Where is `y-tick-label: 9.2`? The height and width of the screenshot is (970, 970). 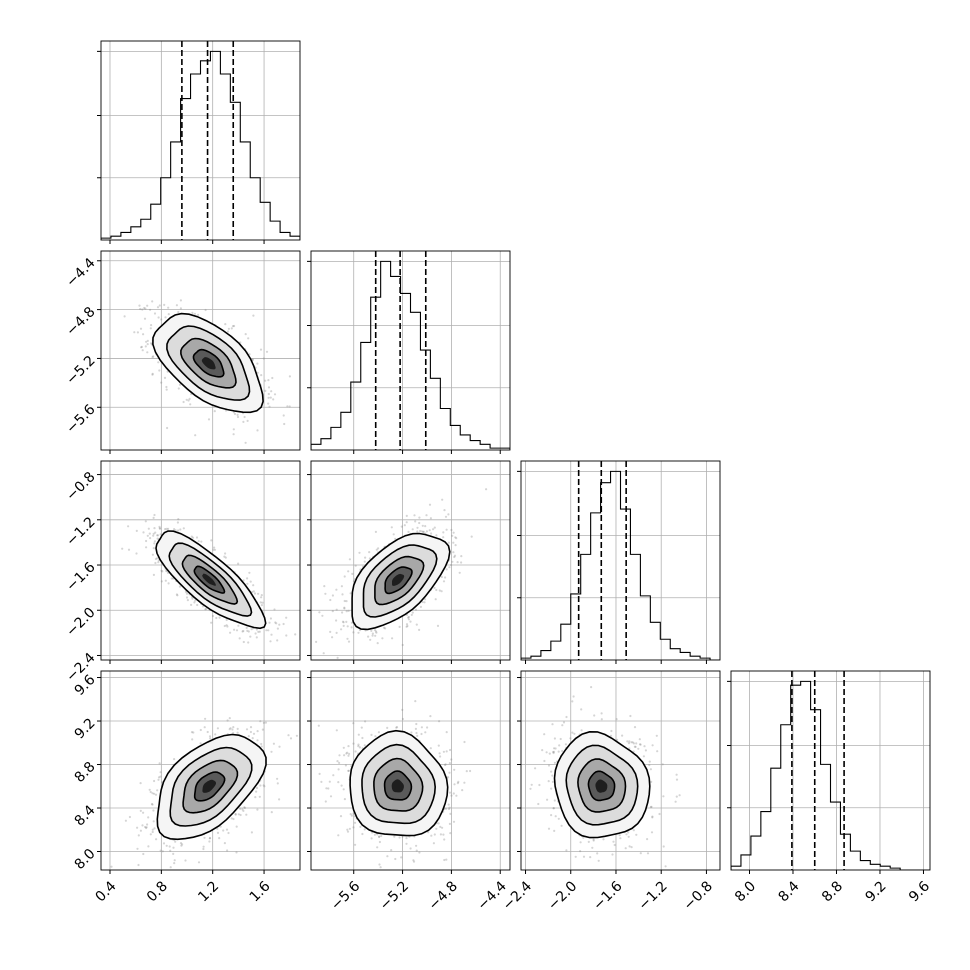
y-tick-label: 9.2 is located at coordinates (85, 728).